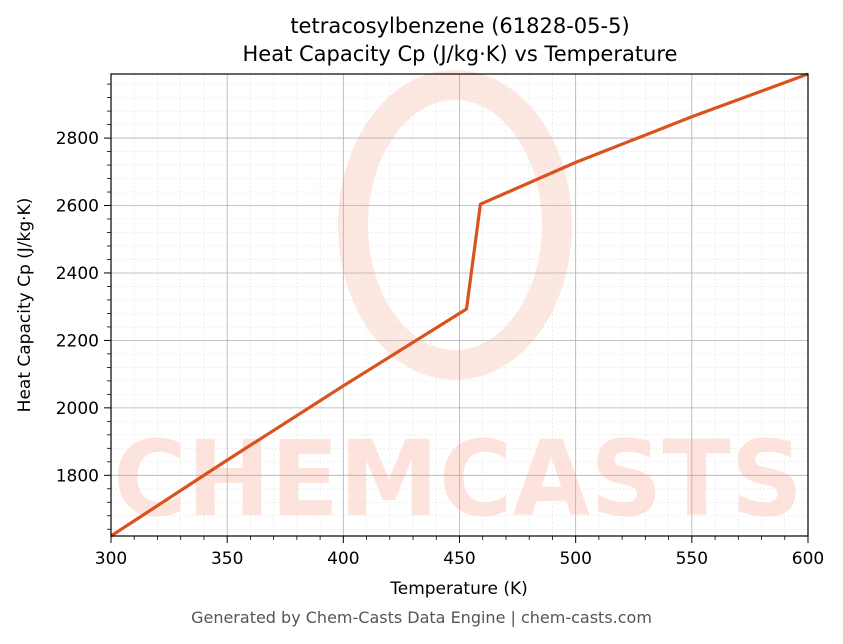  I want to click on watermark-ring, so click(455, 225).